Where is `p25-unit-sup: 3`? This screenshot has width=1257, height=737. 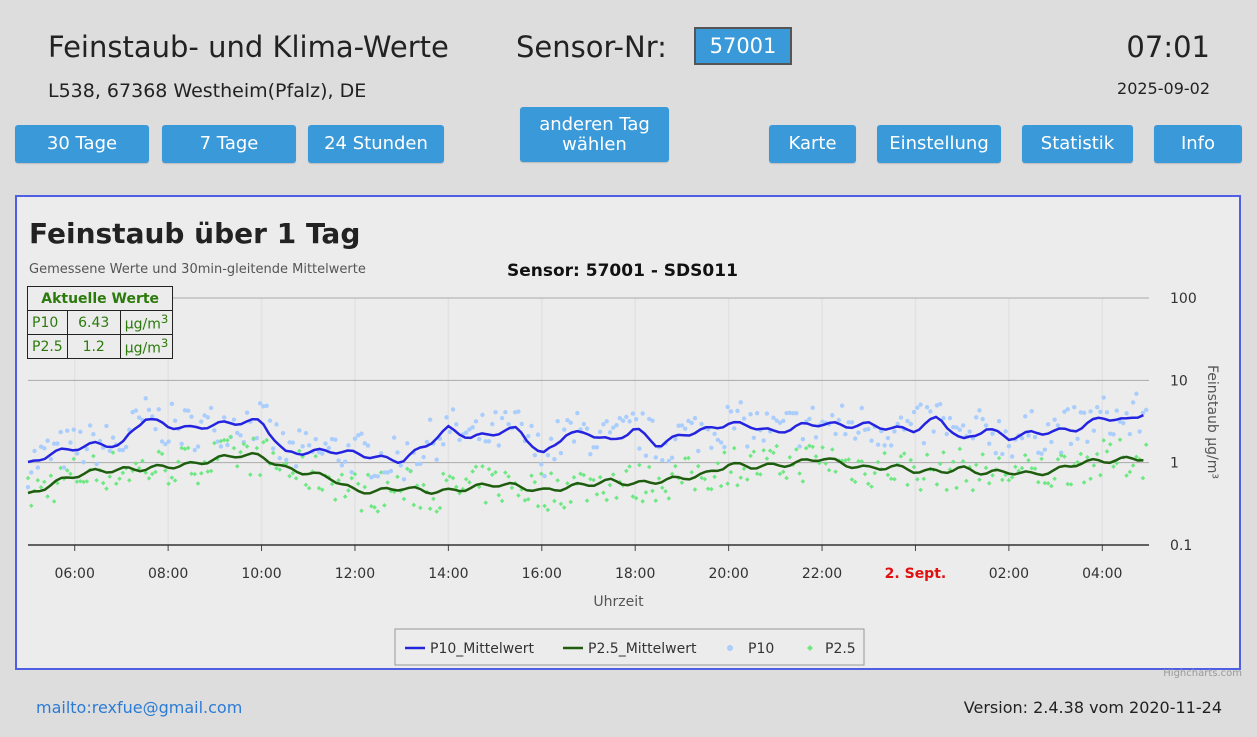
p25-unit-sup: 3 is located at coordinates (164, 343).